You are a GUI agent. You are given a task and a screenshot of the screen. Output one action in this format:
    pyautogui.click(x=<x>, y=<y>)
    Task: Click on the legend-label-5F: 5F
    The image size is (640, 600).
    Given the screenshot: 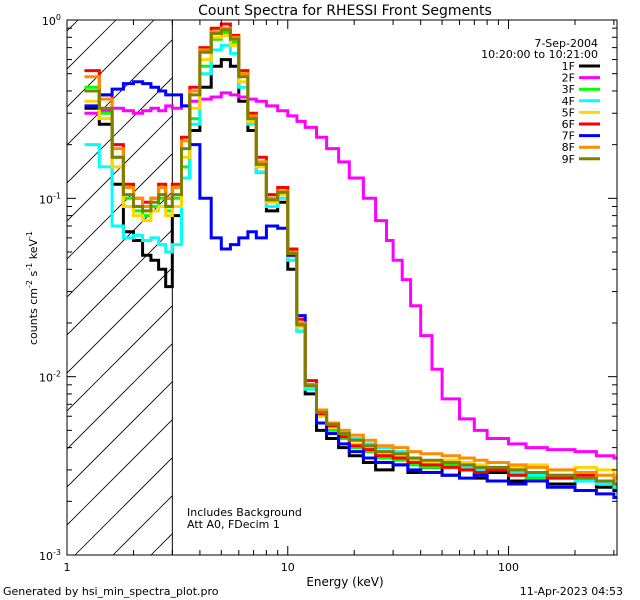 What is the action you would take?
    pyautogui.click(x=568, y=112)
    